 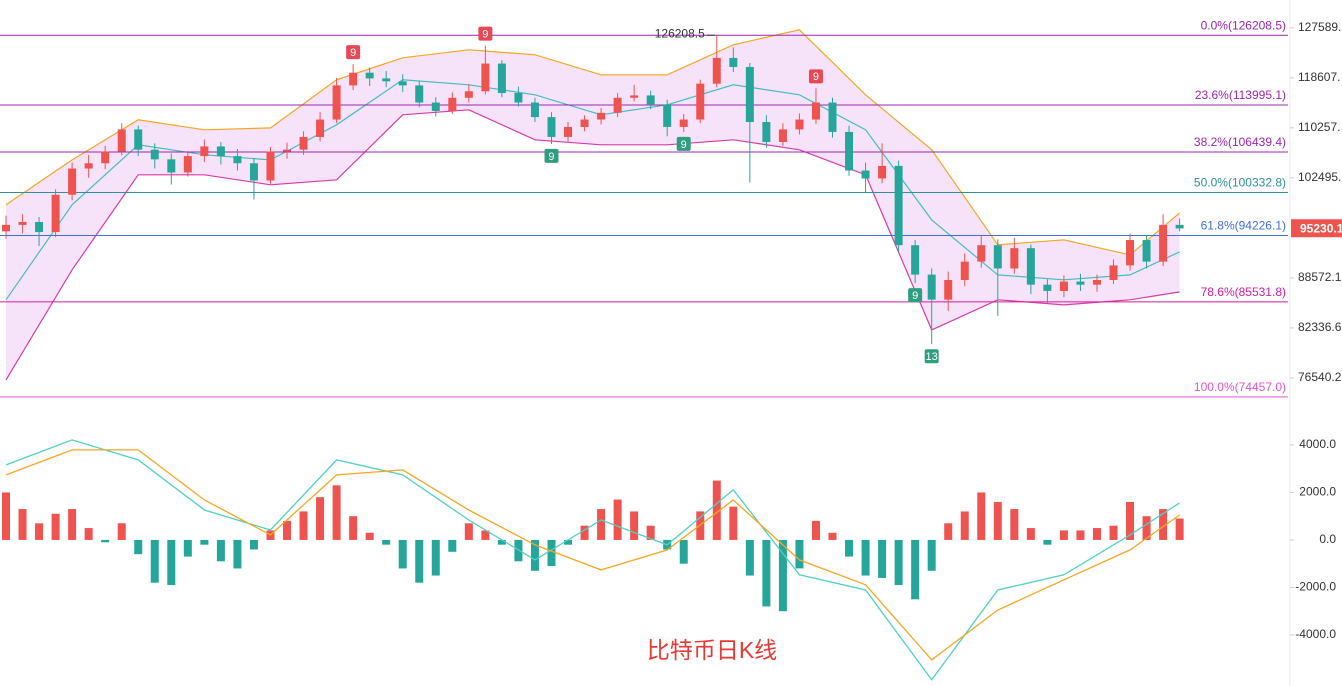 I want to click on fib-label: 100.0%(74457.0), so click(x=1240, y=387).